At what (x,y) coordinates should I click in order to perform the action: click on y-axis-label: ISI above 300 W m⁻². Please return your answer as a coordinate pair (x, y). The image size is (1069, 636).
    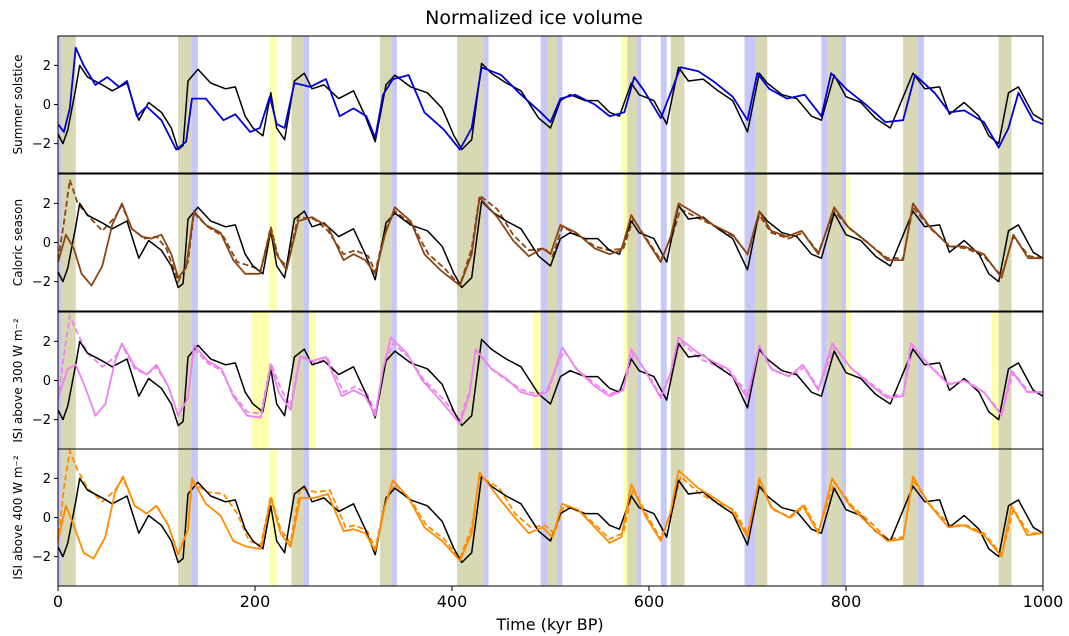
    Looking at the image, I should click on (18, 380).